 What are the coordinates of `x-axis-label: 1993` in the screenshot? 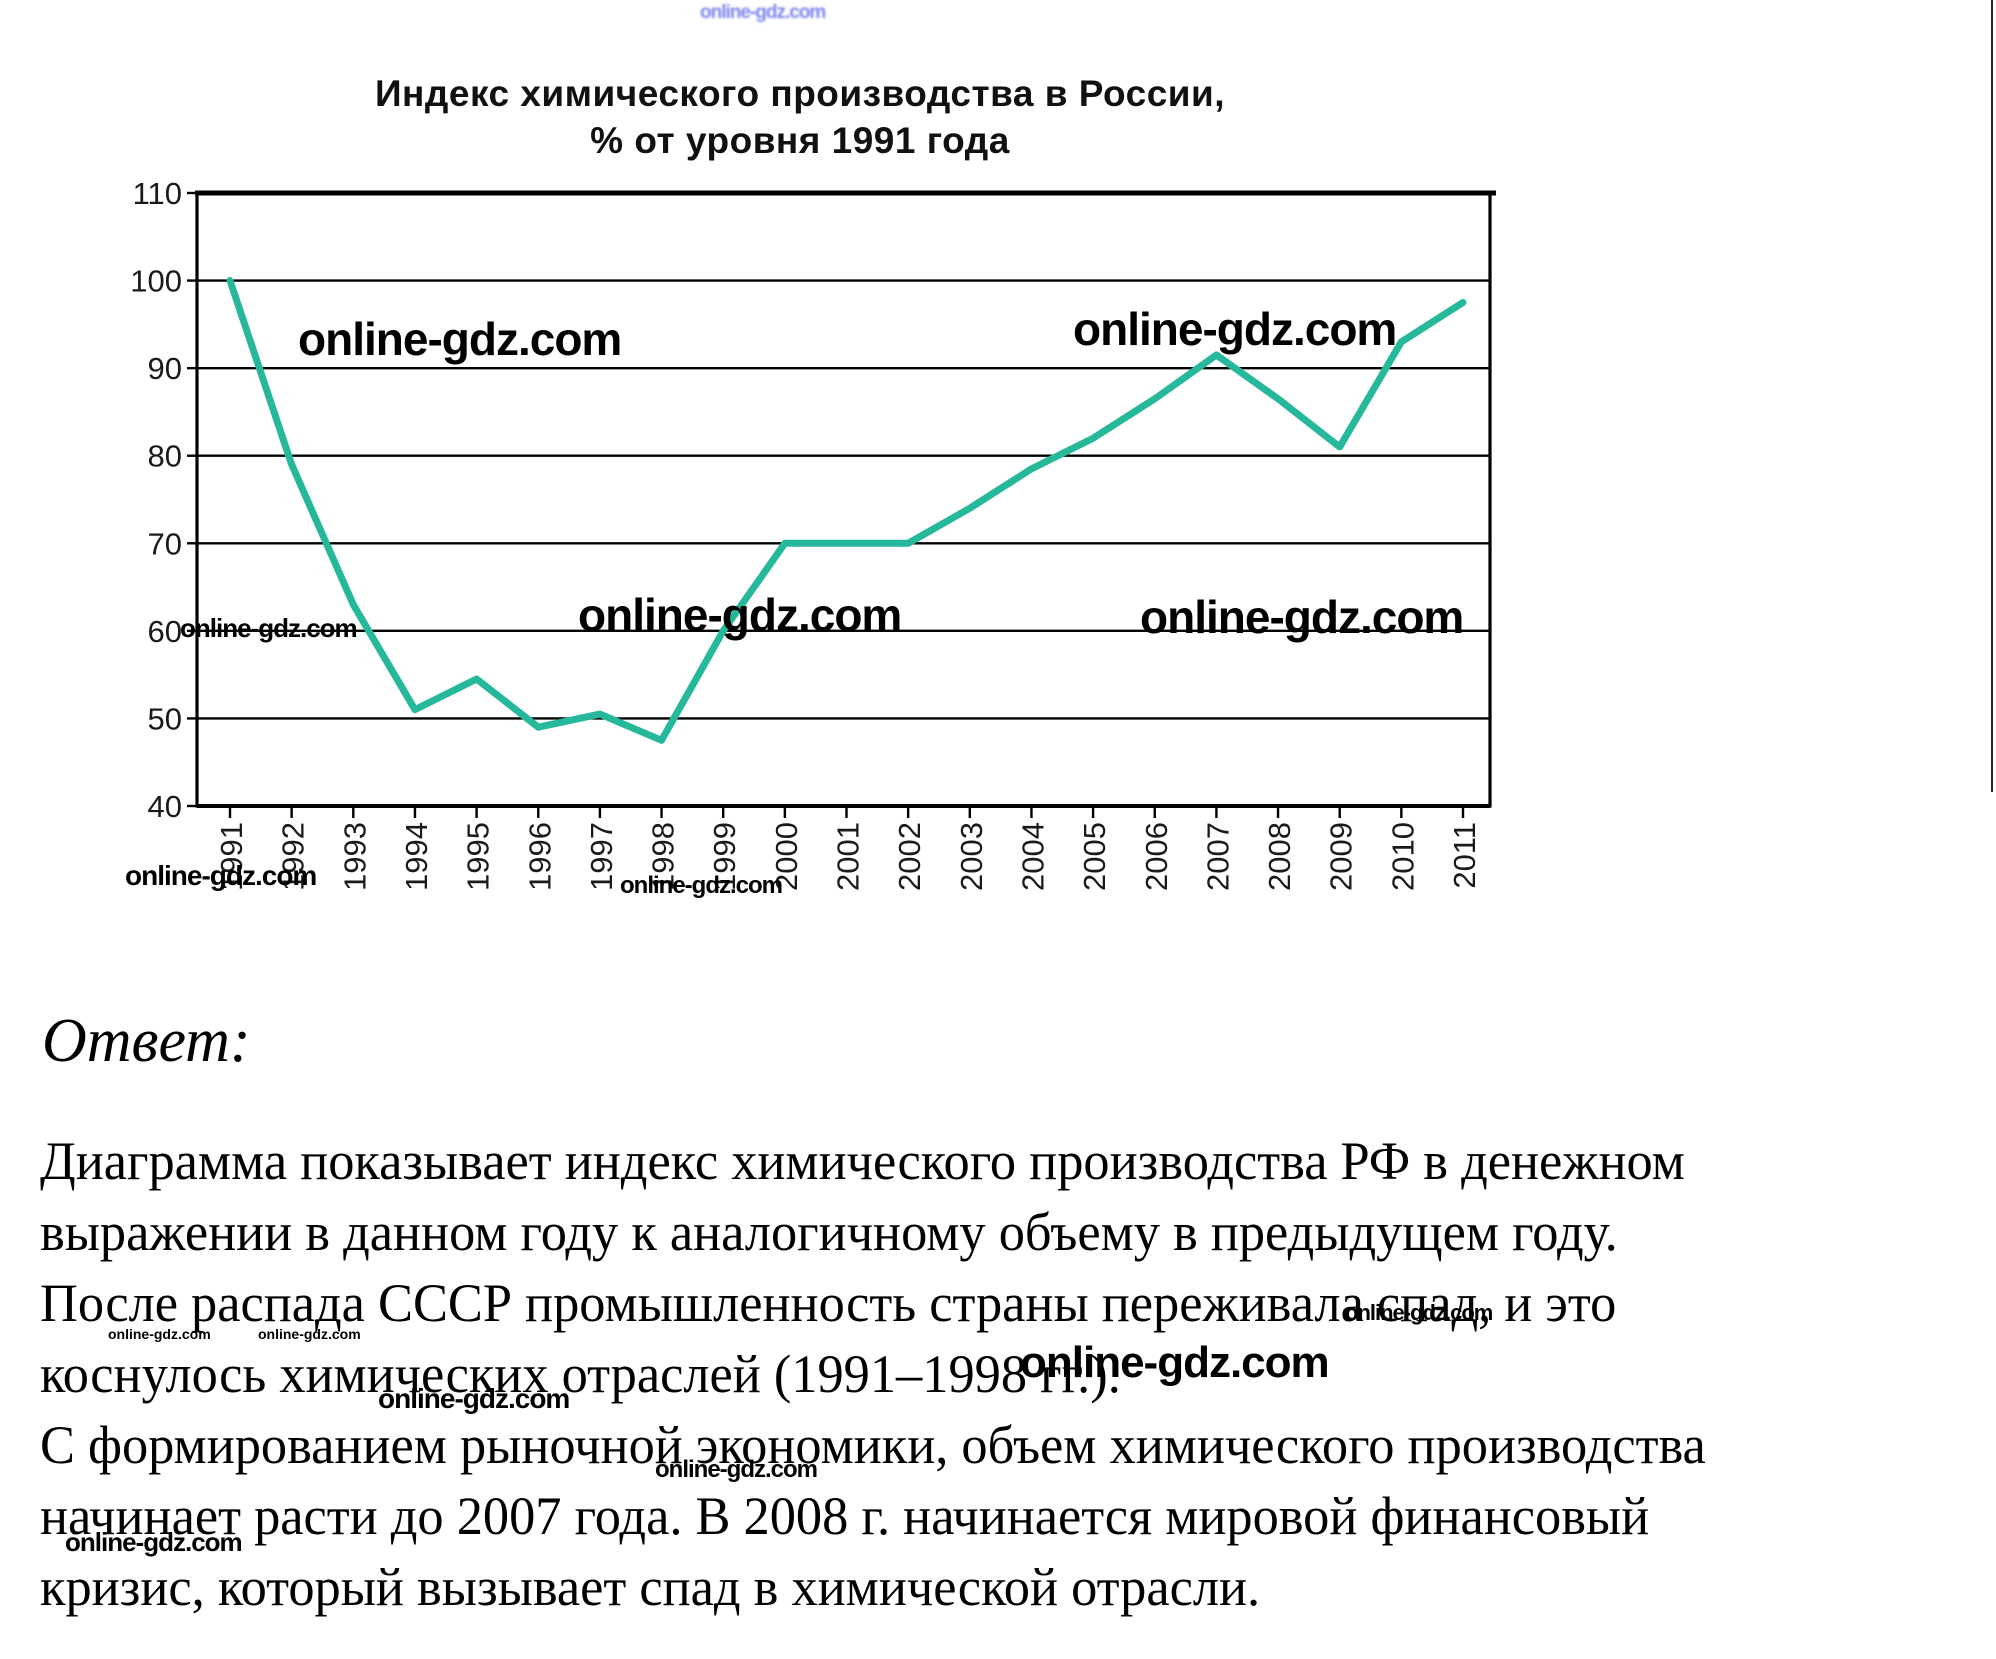 It's located at (354, 856).